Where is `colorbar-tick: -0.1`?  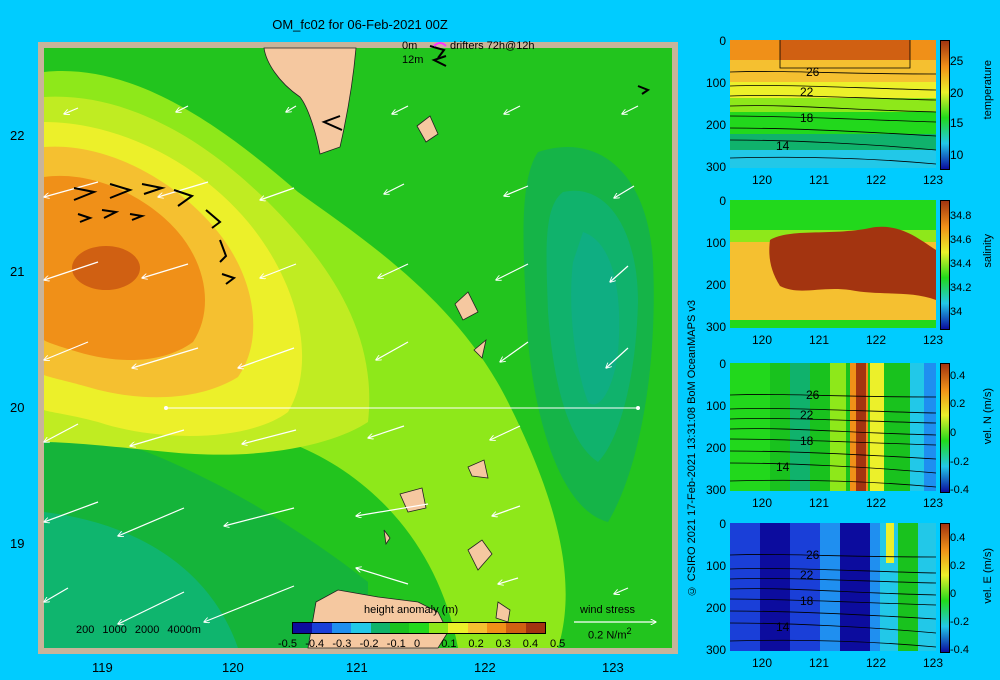
colorbar-tick: -0.1 is located at coordinates (396, 644).